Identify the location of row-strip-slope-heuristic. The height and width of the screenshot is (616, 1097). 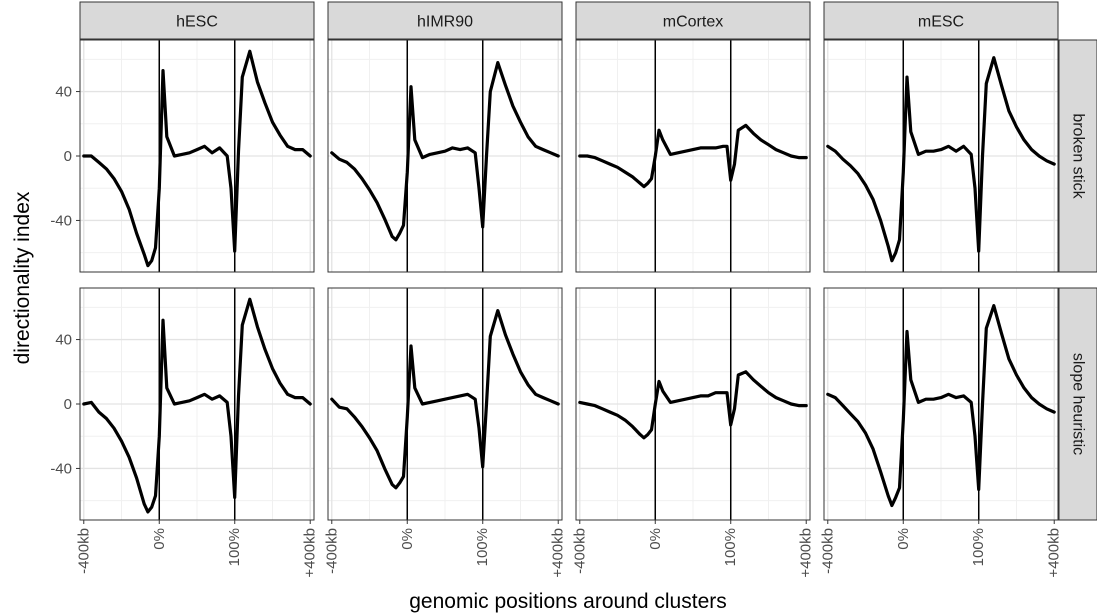
(1077, 404).